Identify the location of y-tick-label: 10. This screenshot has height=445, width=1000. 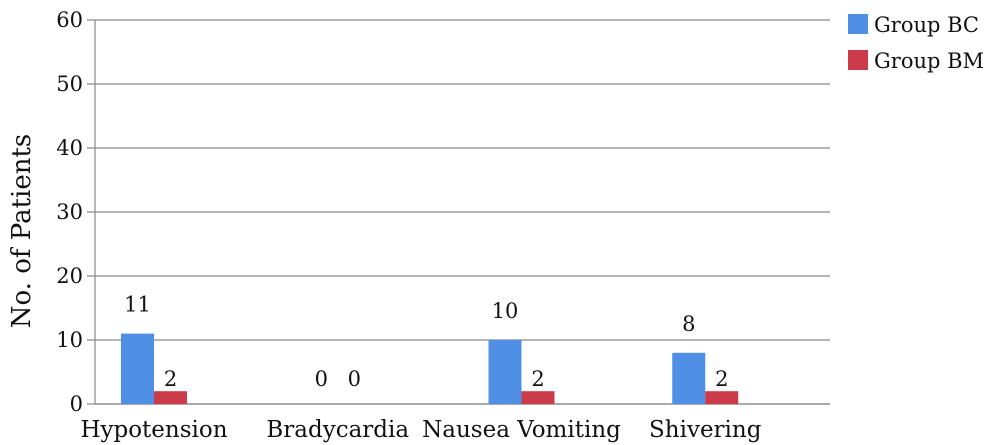
(69, 340).